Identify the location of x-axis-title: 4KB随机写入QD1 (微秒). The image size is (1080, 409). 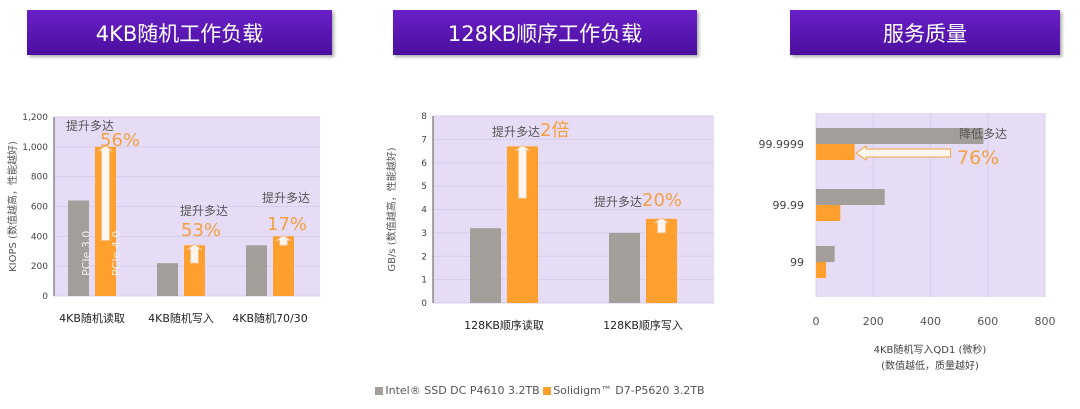
(930, 349).